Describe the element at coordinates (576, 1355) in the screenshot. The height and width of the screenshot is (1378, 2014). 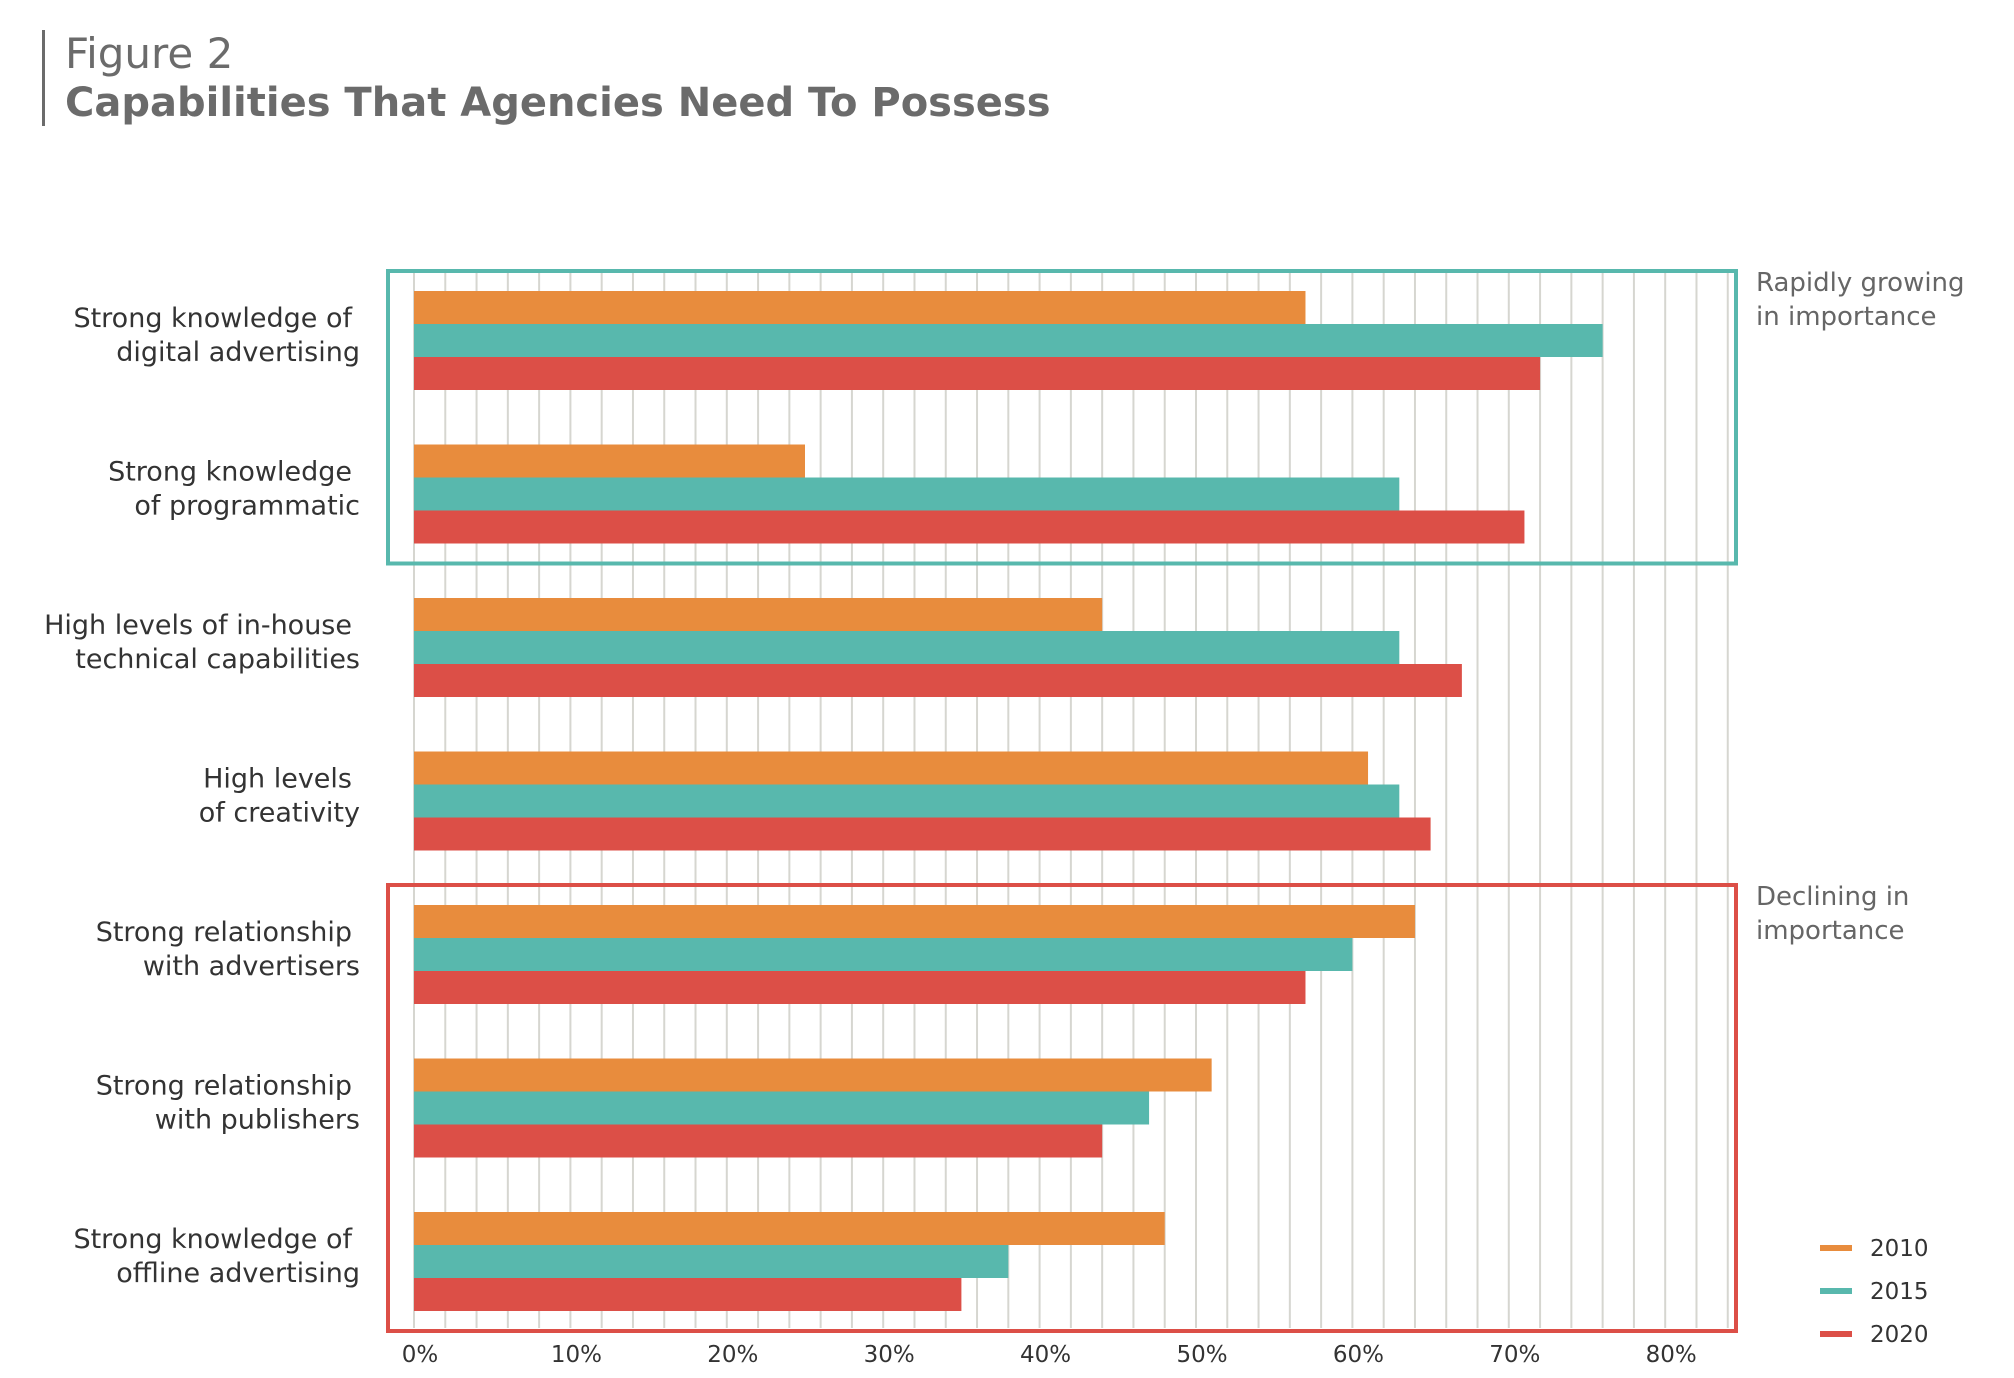
I see `x-tick-label: 10%` at that location.